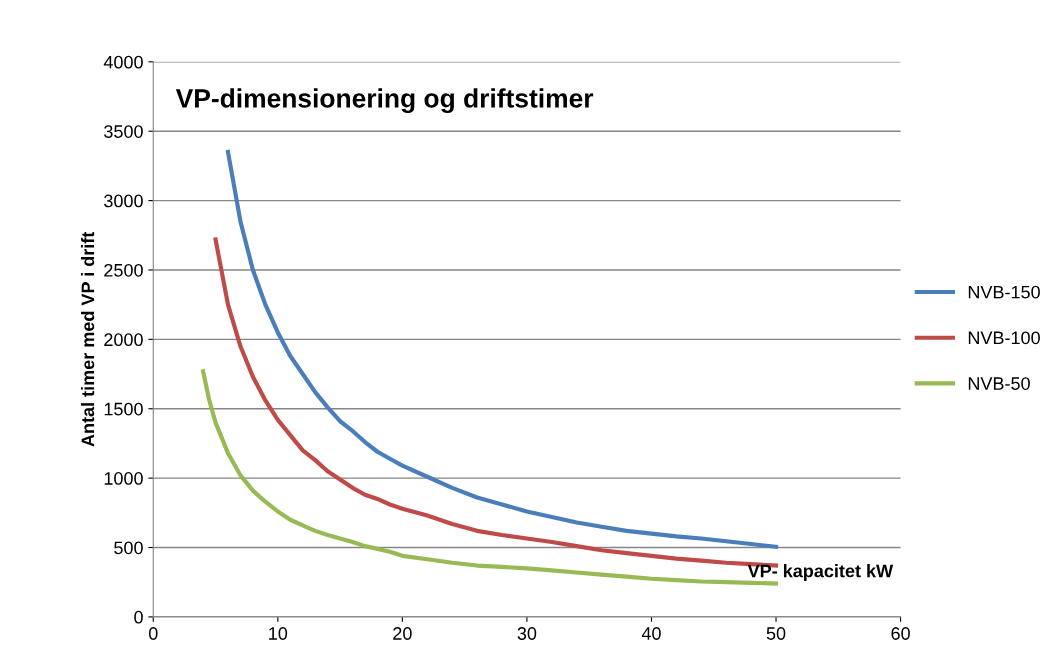 The height and width of the screenshot is (672, 1057). I want to click on y-tick-label: 0, so click(138, 617).